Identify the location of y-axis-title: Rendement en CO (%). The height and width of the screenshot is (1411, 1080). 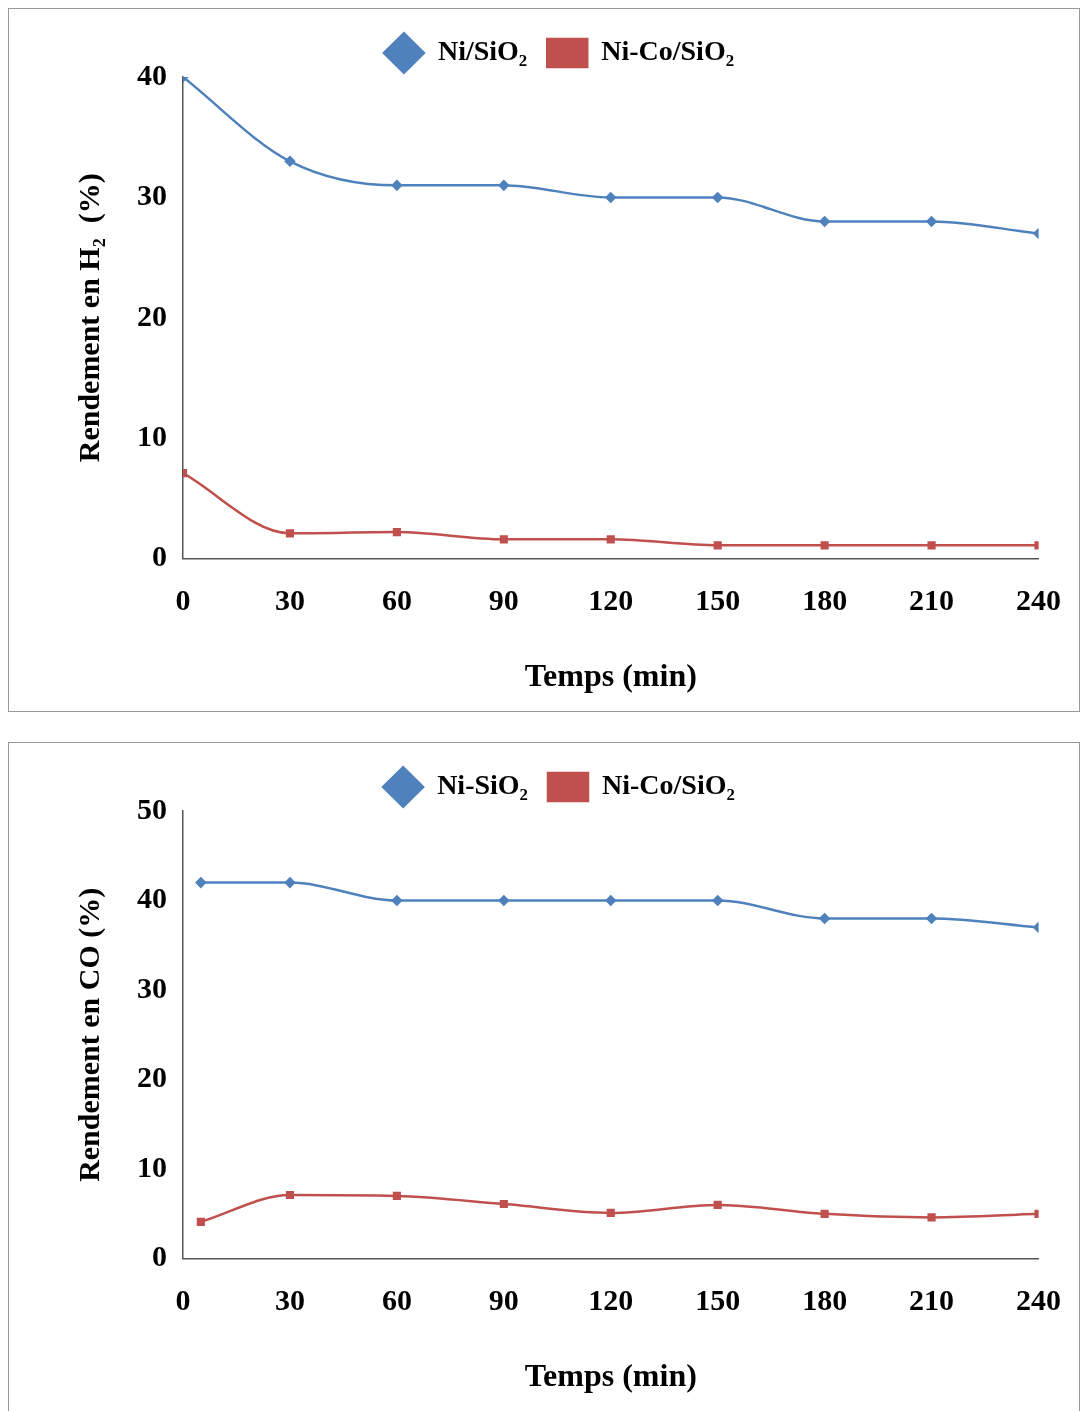
(88, 1034).